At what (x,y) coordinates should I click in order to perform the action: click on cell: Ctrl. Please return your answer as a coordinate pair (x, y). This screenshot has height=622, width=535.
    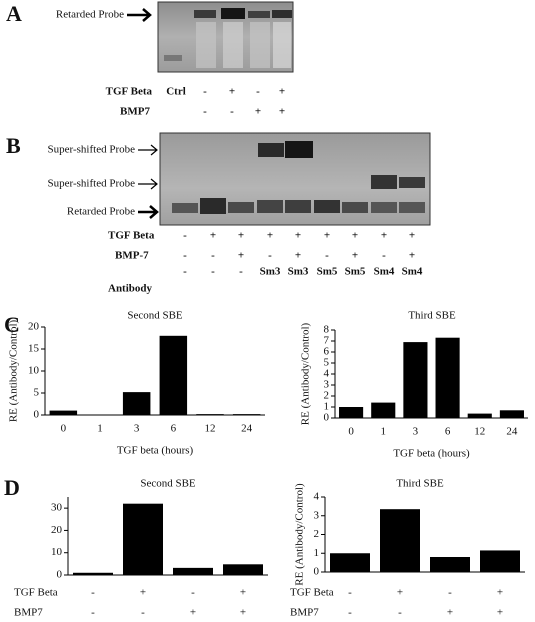
    Looking at the image, I should click on (176, 92).